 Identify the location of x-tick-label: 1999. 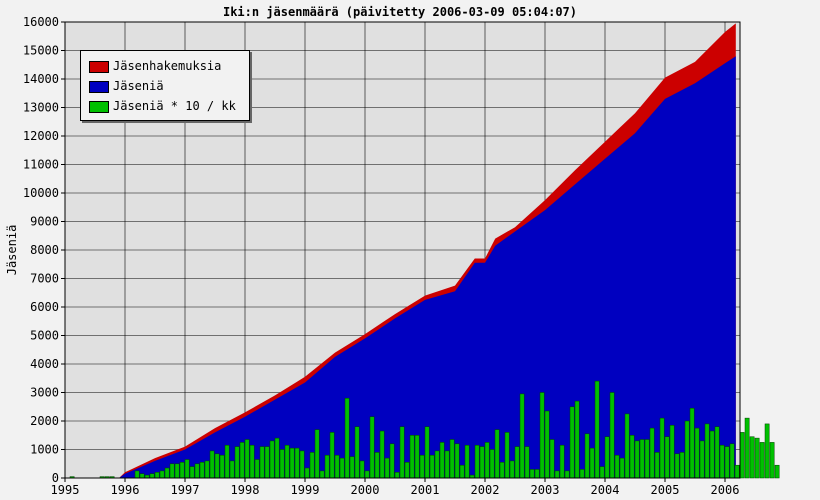
(305, 490).